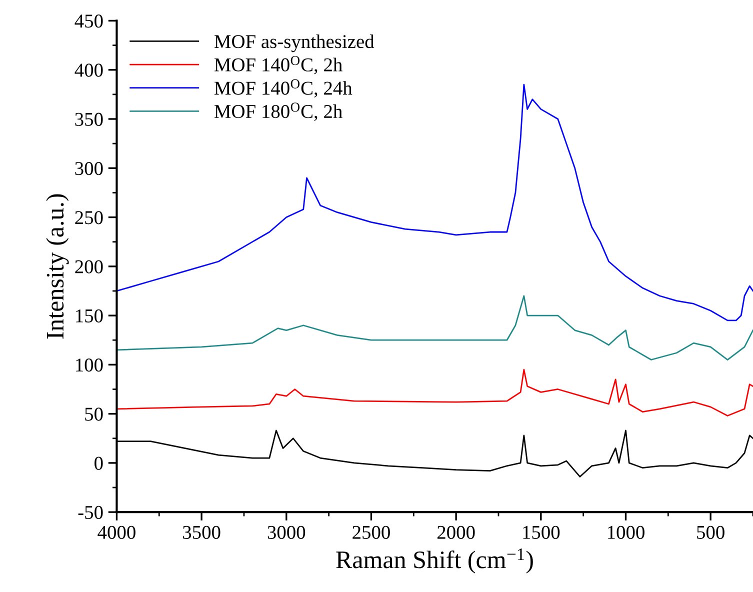 The height and width of the screenshot is (592, 753). What do you see at coordinates (57, 266) in the screenshot?
I see `y-axis-title: Intensity (a.u.)` at bounding box center [57, 266].